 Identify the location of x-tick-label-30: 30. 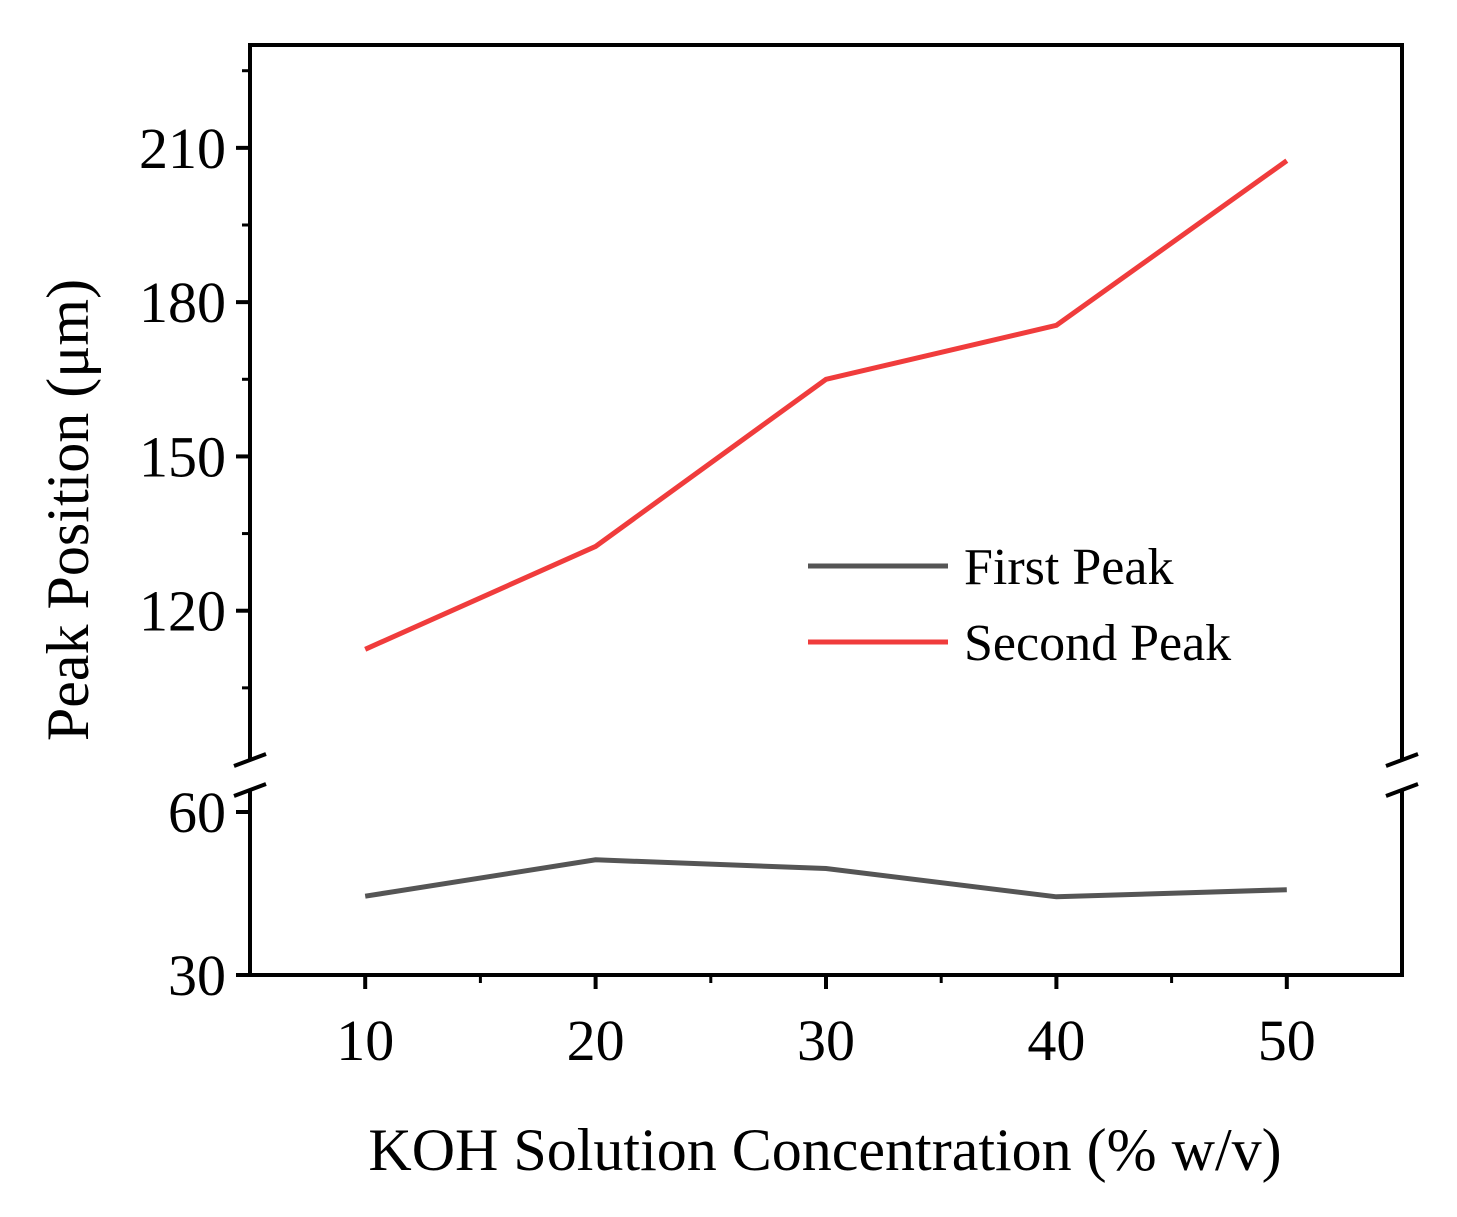
(826, 1040).